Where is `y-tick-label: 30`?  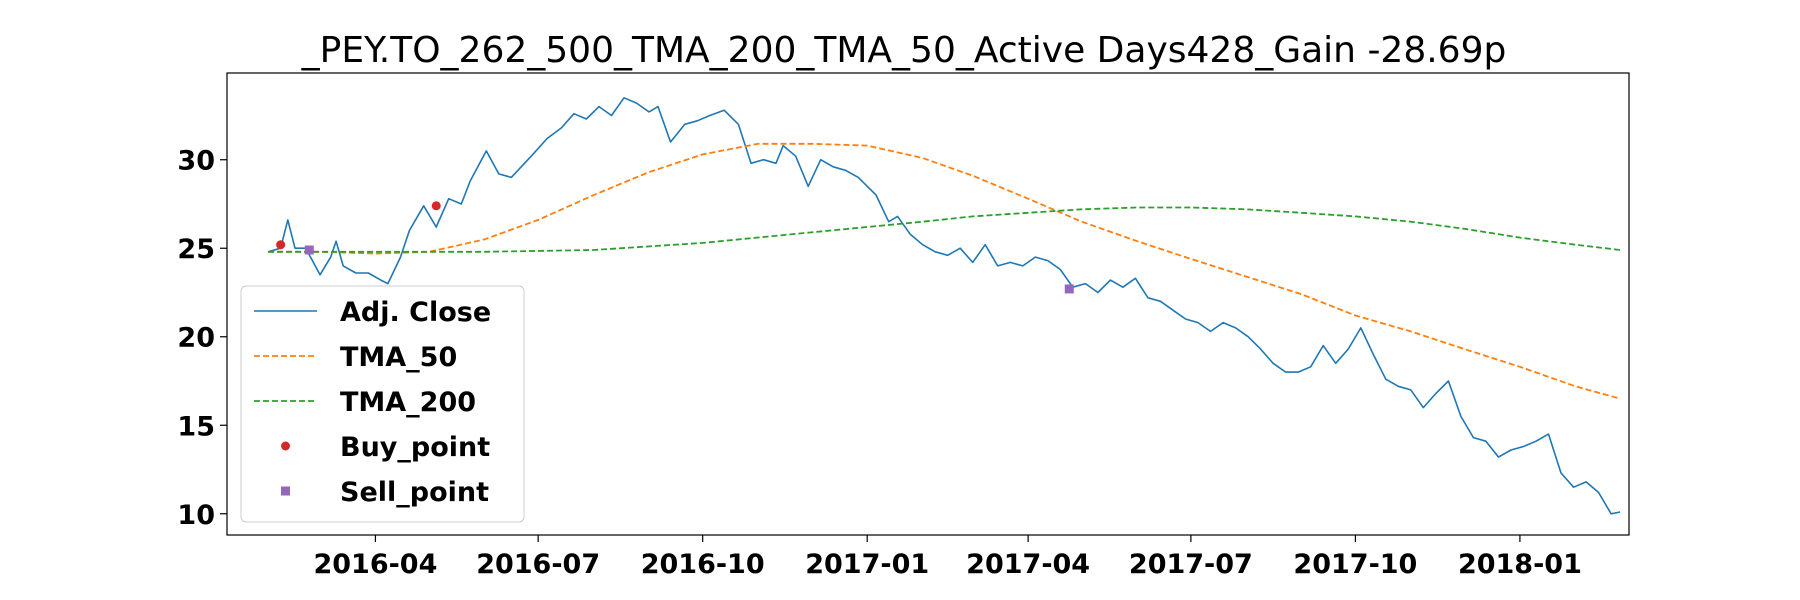
y-tick-label: 30 is located at coordinates (196, 161).